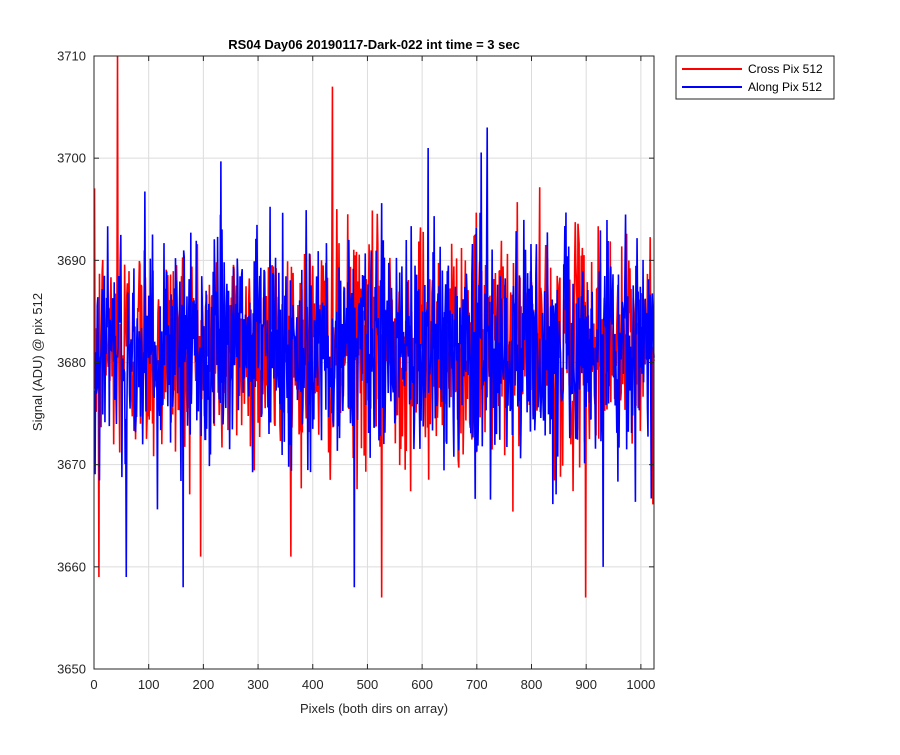 The height and width of the screenshot is (755, 900). Describe the element at coordinates (93, 684) in the screenshot. I see `x-tick-label: 0` at that location.